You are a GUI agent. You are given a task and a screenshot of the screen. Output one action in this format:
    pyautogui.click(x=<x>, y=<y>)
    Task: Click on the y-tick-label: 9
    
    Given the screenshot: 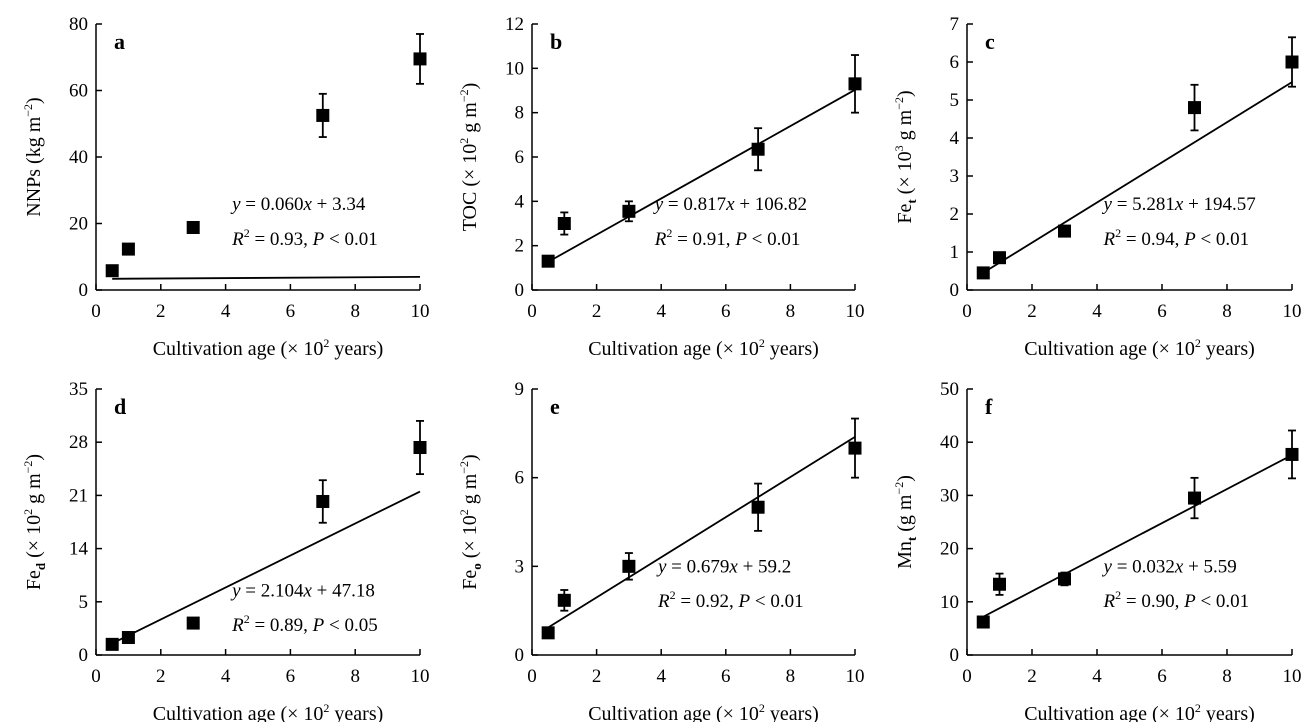 What is the action you would take?
    pyautogui.click(x=520, y=389)
    